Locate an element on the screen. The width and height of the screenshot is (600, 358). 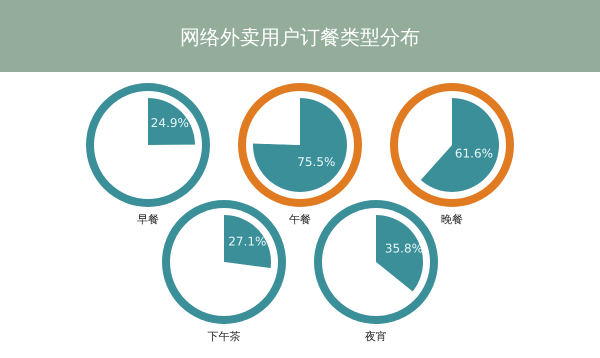
text: 网络外卖用户订餐类型分布 is located at coordinates (300, 37).